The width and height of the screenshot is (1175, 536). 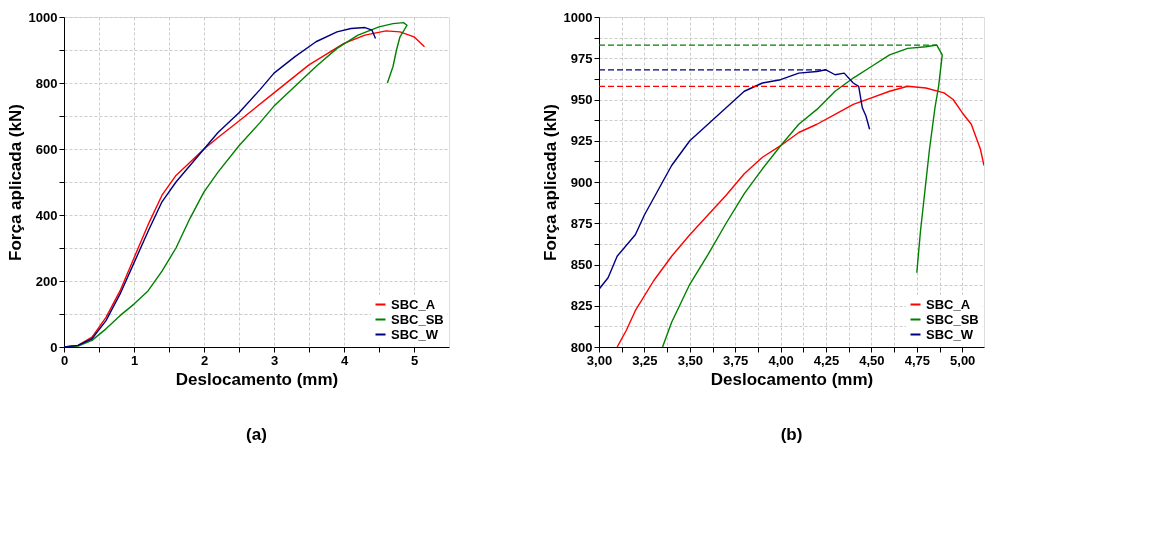 I want to click on y-tick-label: 950, so click(x=581, y=99).